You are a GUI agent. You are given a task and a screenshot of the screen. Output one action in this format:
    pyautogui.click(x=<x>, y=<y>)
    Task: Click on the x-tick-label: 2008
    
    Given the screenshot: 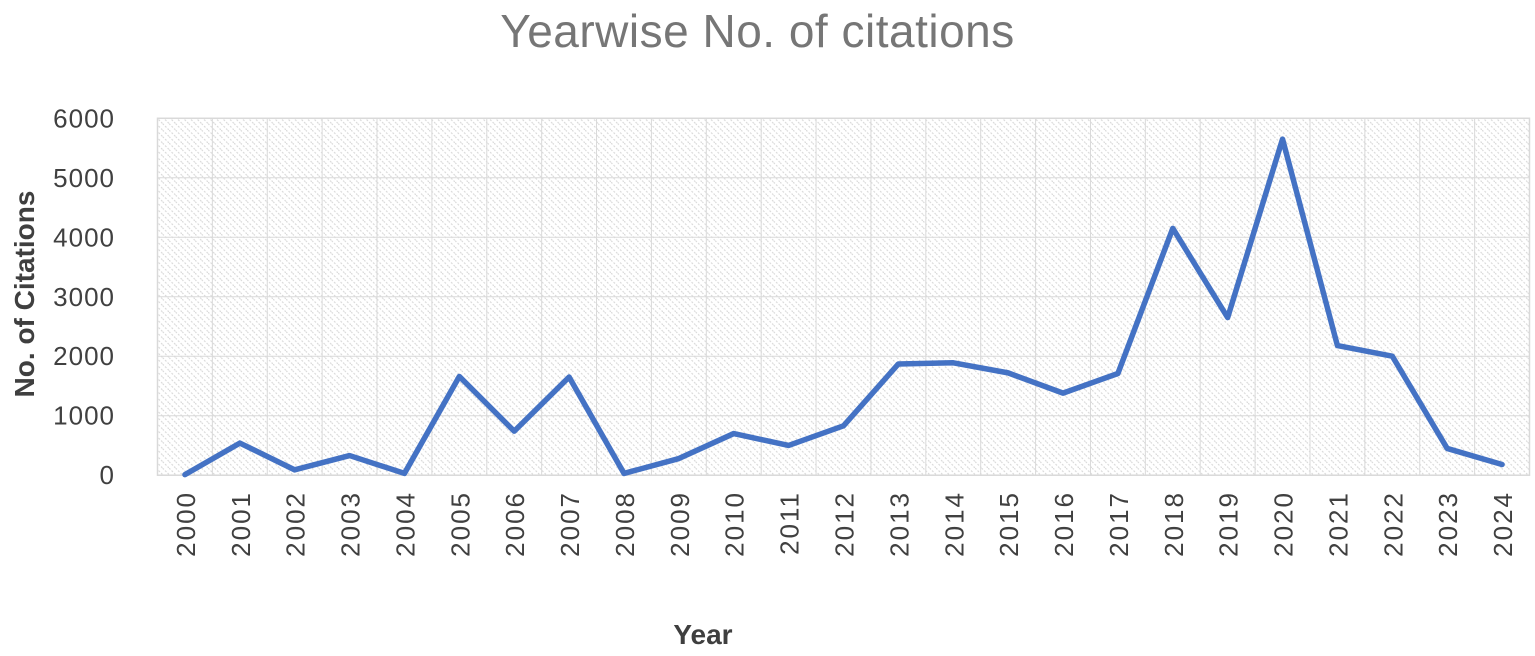 What is the action you would take?
    pyautogui.click(x=625, y=524)
    